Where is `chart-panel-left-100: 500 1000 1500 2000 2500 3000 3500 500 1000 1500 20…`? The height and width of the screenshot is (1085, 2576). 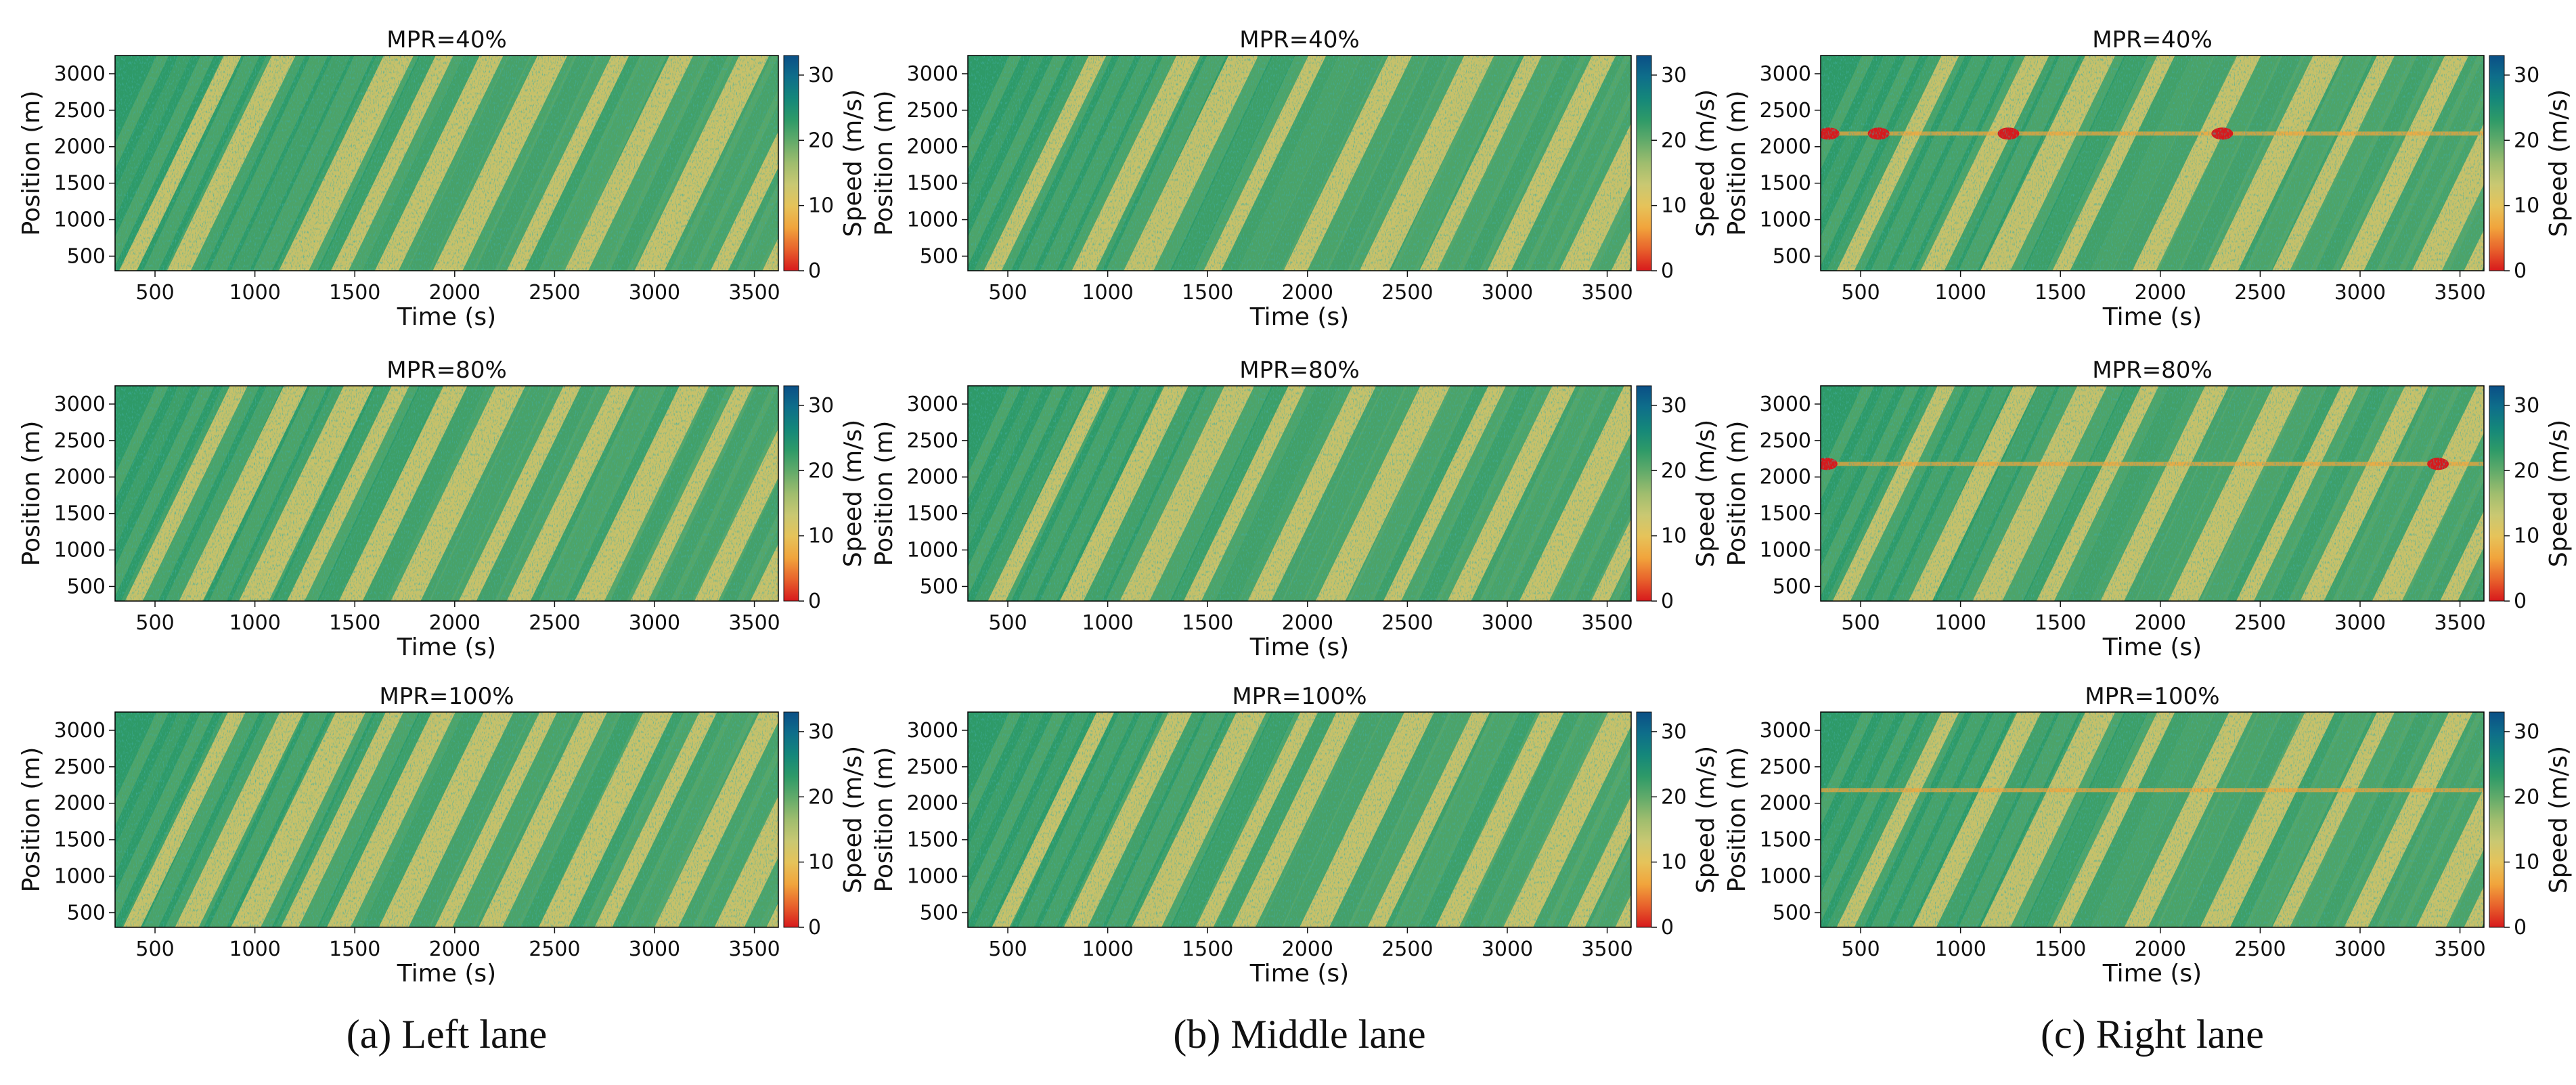
chart-panel-left-100: 500 1000 1500 2000 2500 3000 3500 500 1000 1500 20… is located at coordinates (442, 836).